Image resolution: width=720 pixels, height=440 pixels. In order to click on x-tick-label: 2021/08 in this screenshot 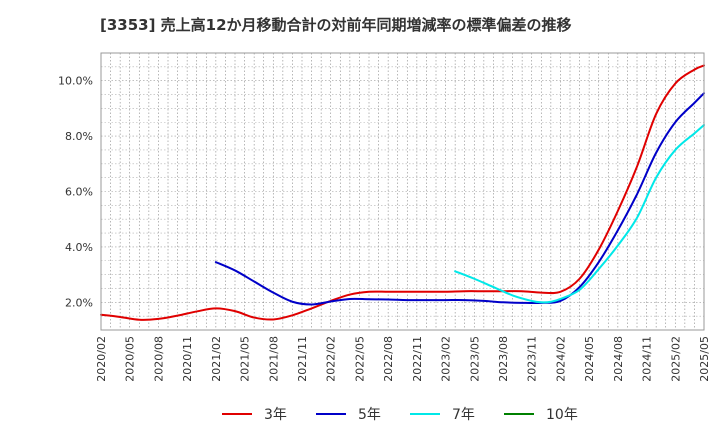, I will do `click(273, 359)`.